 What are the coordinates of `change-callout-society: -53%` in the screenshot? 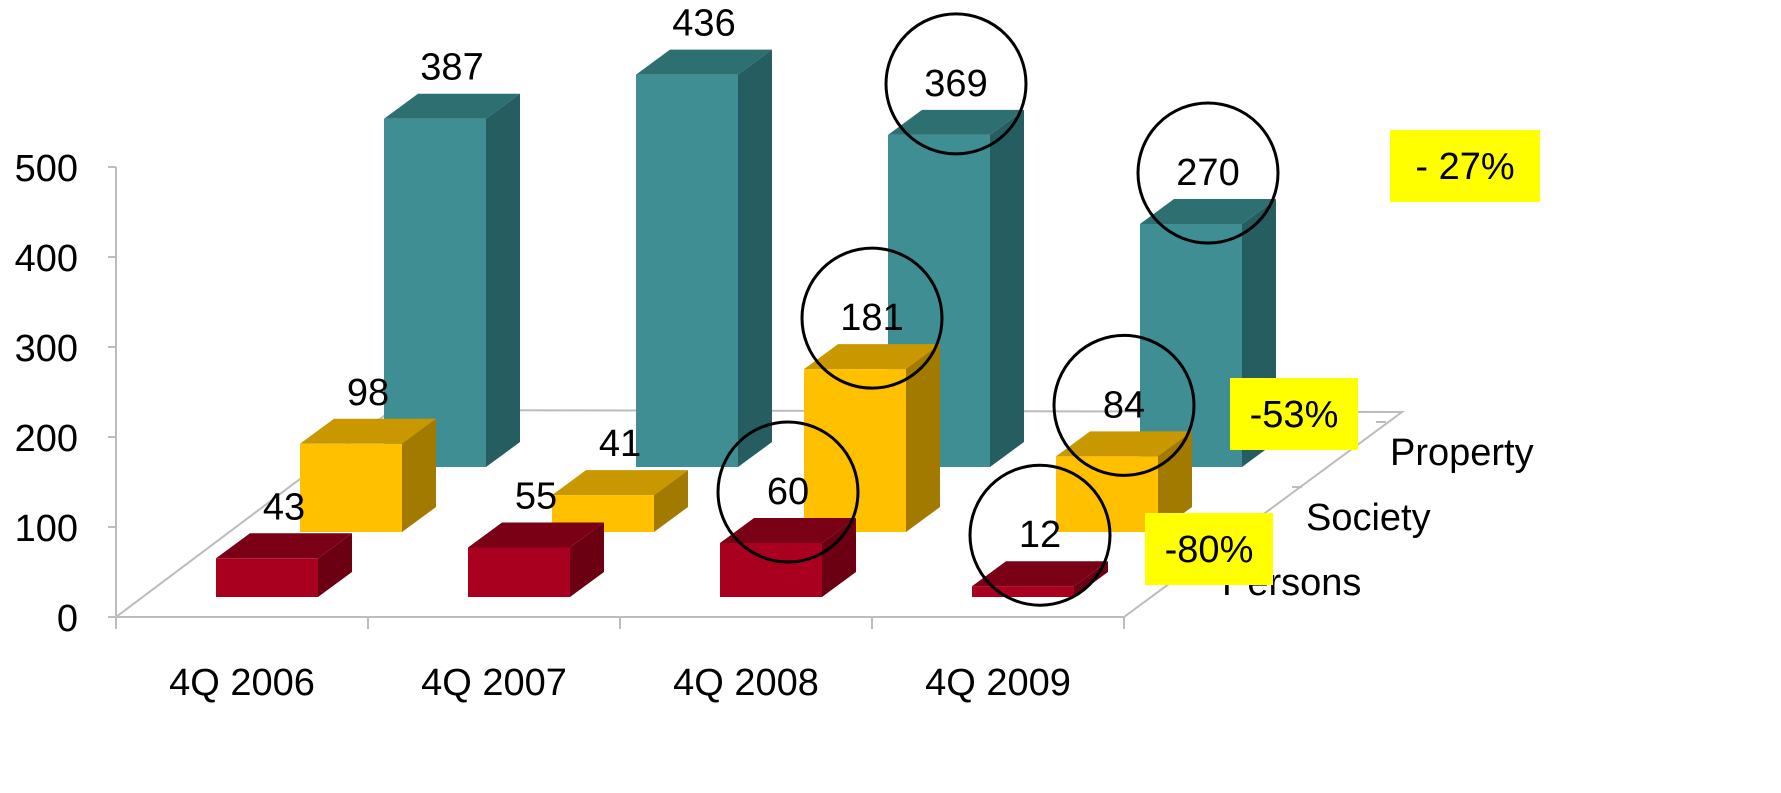 It's located at (1294, 414).